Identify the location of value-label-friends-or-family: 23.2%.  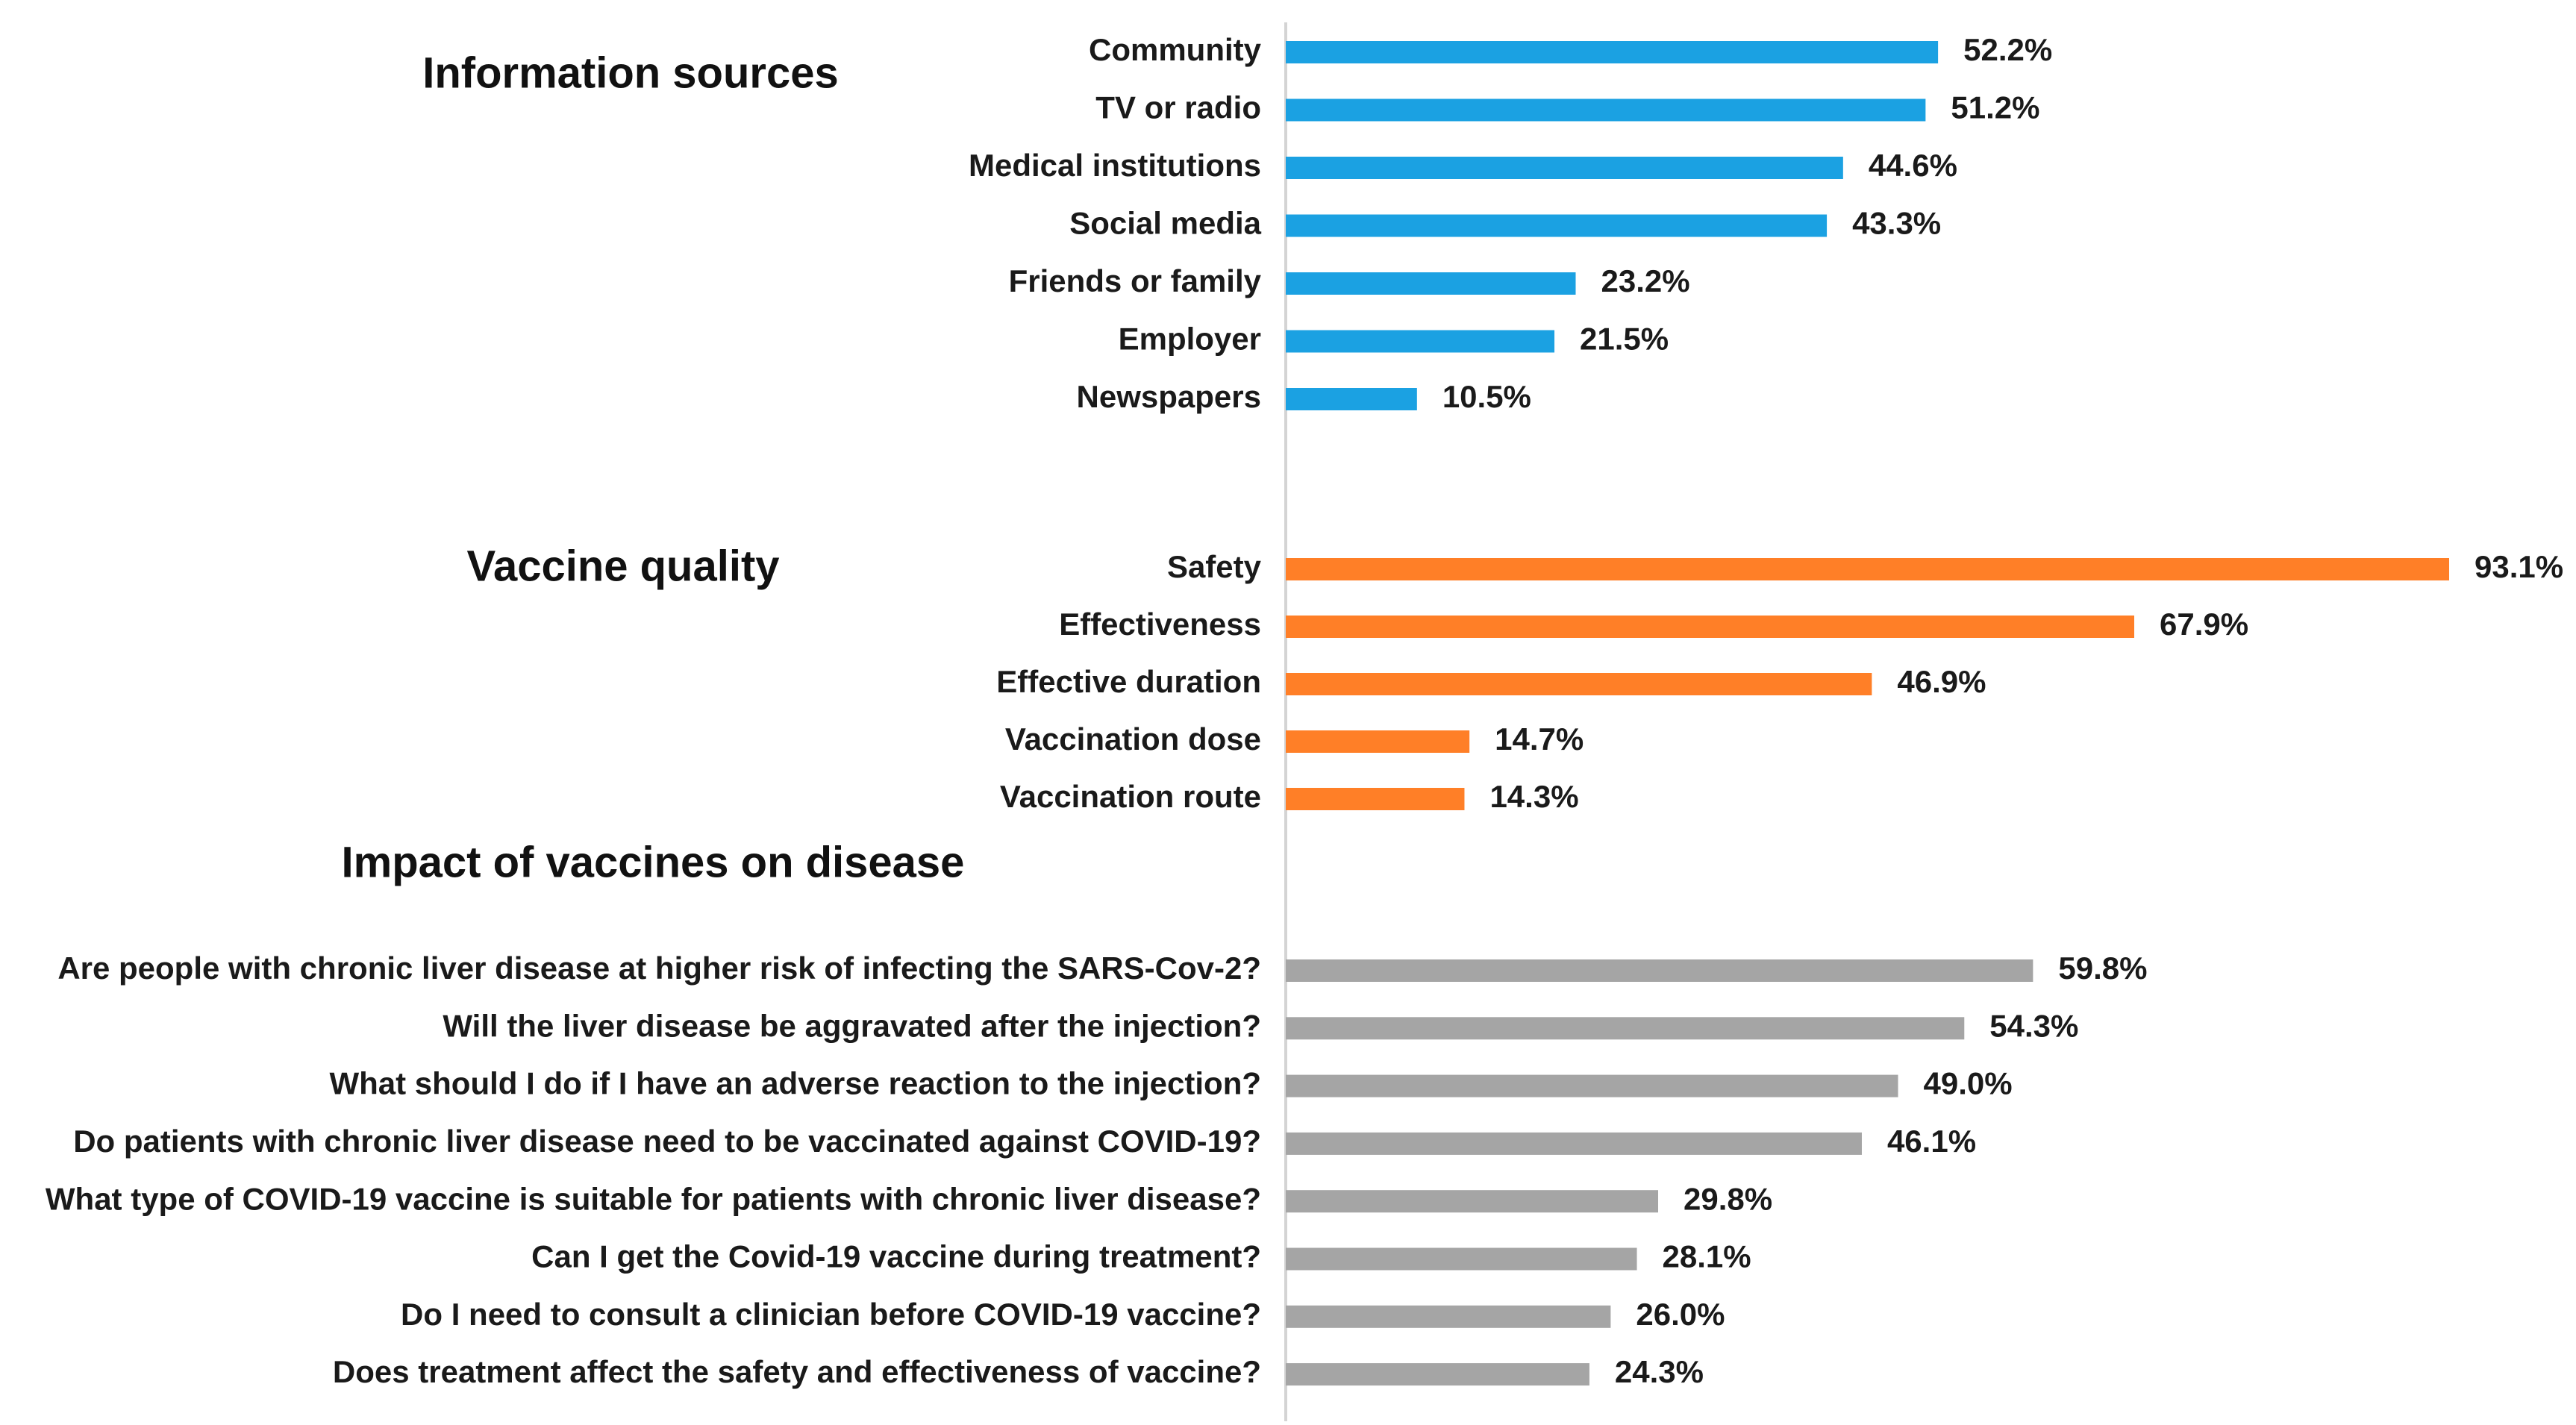
(1645, 280).